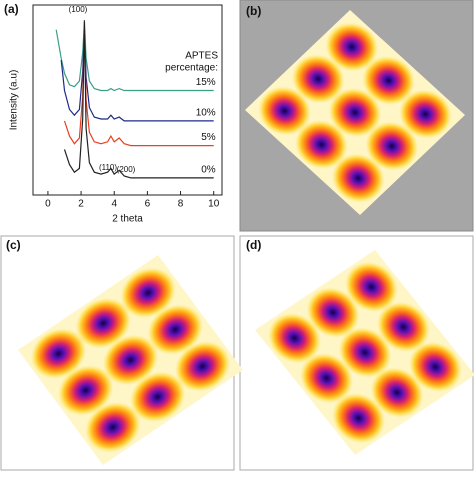 This screenshot has width=474, height=477. I want to click on x-tick-label: 8, so click(181, 204).